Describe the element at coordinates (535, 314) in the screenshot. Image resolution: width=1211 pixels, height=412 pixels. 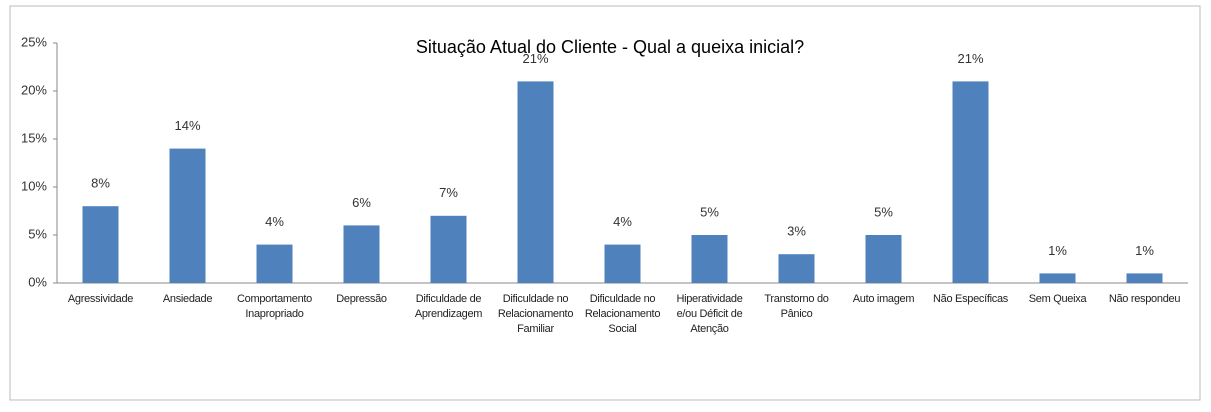
I see `x-tick-label: Dificuldade no Relacionamento Familiar` at that location.